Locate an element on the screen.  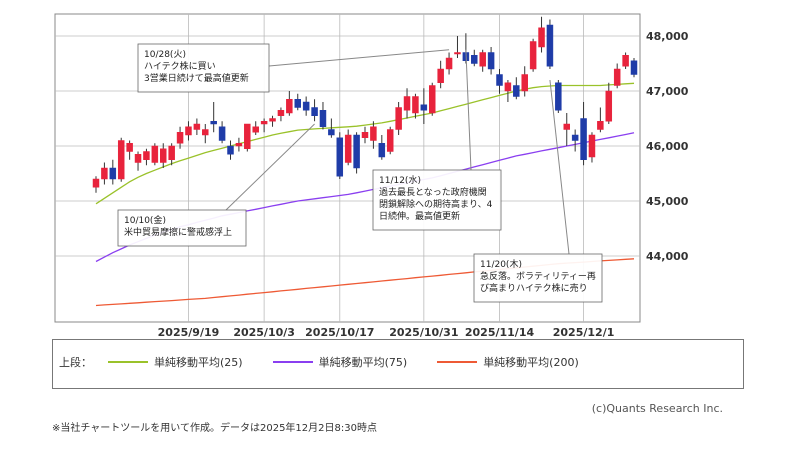
annotation-text: 日続伸。最高値更新 is located at coordinates (419, 216).